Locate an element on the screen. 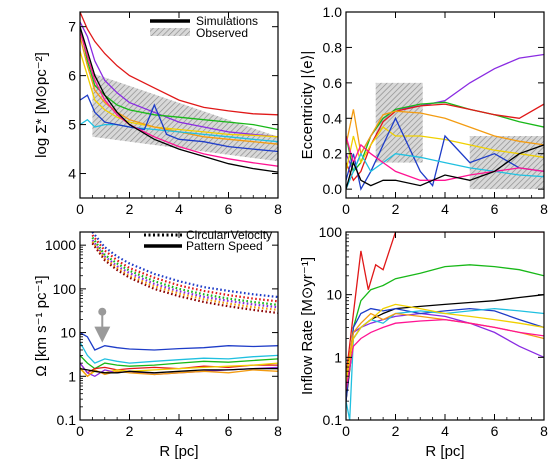 Image resolution: width=560 pixels, height=464 pixels. legend-label-pattern-speed: Pattern Speed is located at coordinates (224, 246).